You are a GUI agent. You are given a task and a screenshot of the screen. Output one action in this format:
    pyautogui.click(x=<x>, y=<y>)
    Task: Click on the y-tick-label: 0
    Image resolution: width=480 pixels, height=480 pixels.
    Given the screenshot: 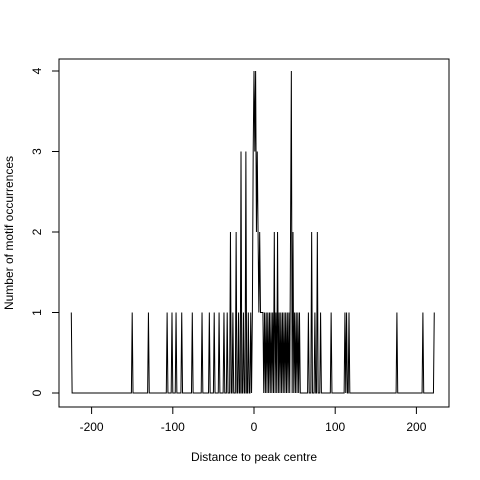 What is the action you would take?
    pyautogui.click(x=37, y=392)
    